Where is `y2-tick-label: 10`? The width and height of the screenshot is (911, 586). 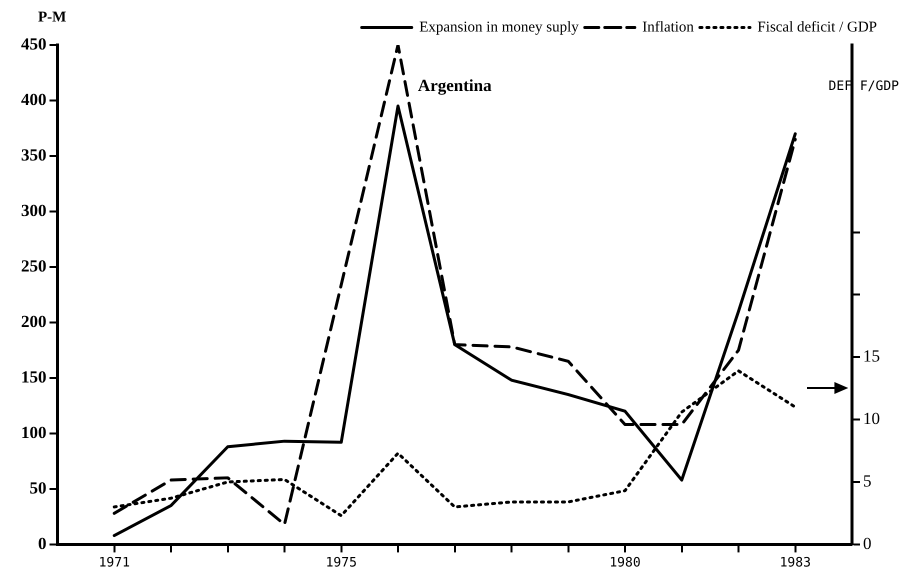 y2-tick-label: 10 is located at coordinates (871, 418).